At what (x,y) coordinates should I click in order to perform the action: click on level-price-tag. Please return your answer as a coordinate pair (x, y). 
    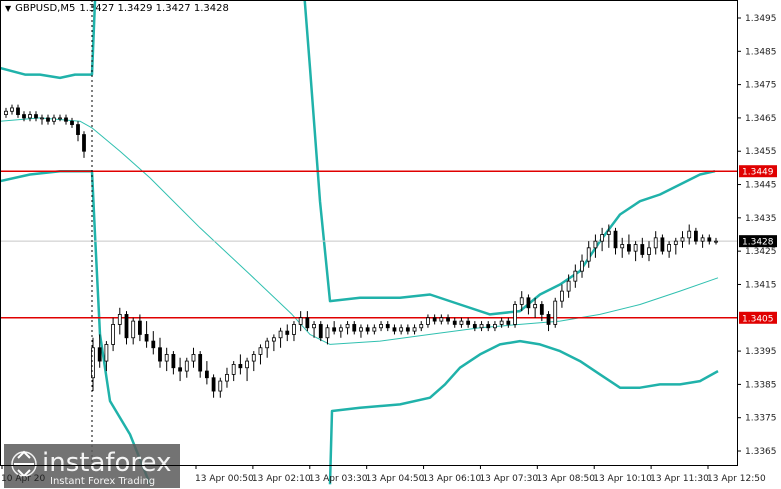
    Looking at the image, I should click on (758, 171).